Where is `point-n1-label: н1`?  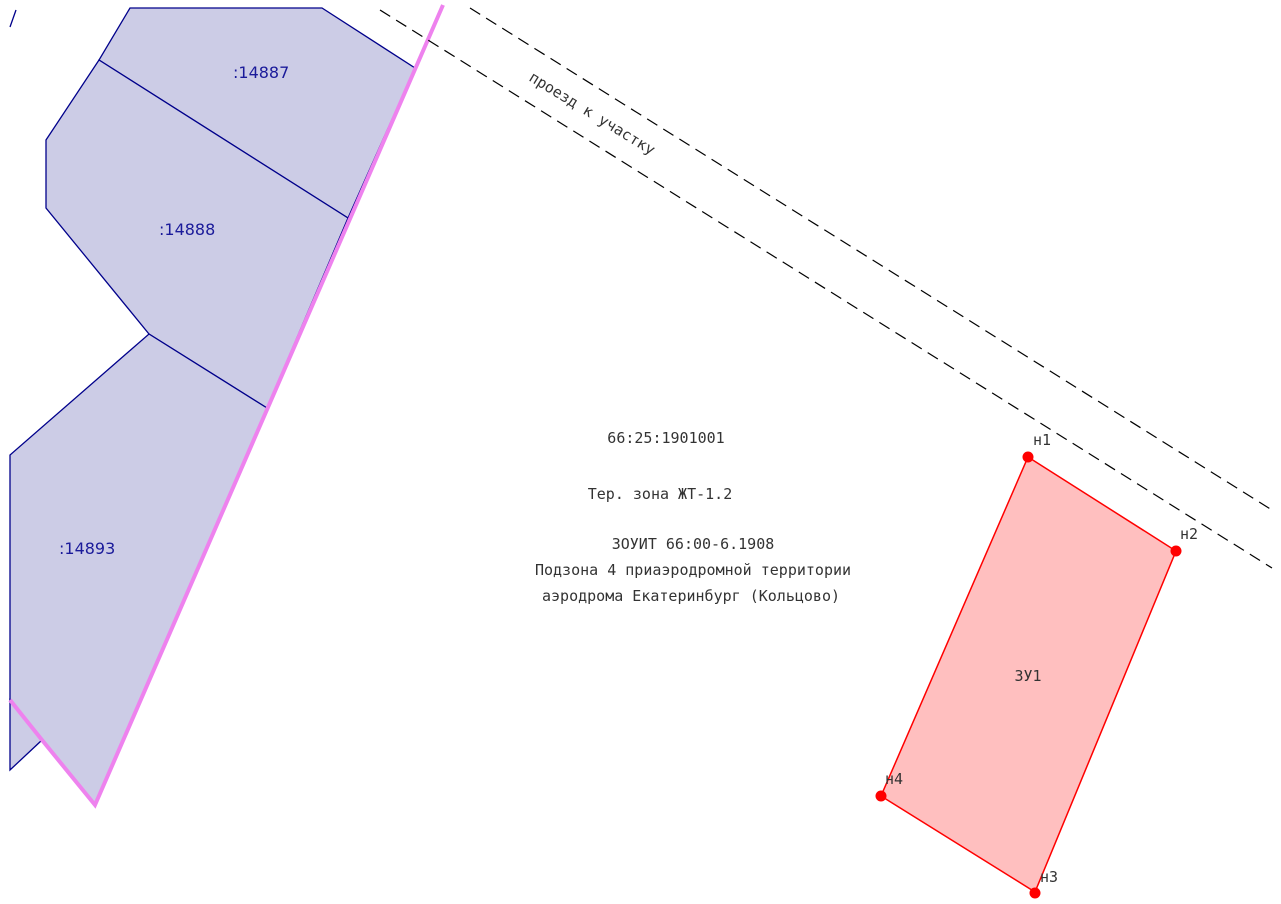
point-n1-label: н1 is located at coordinates (1042, 440).